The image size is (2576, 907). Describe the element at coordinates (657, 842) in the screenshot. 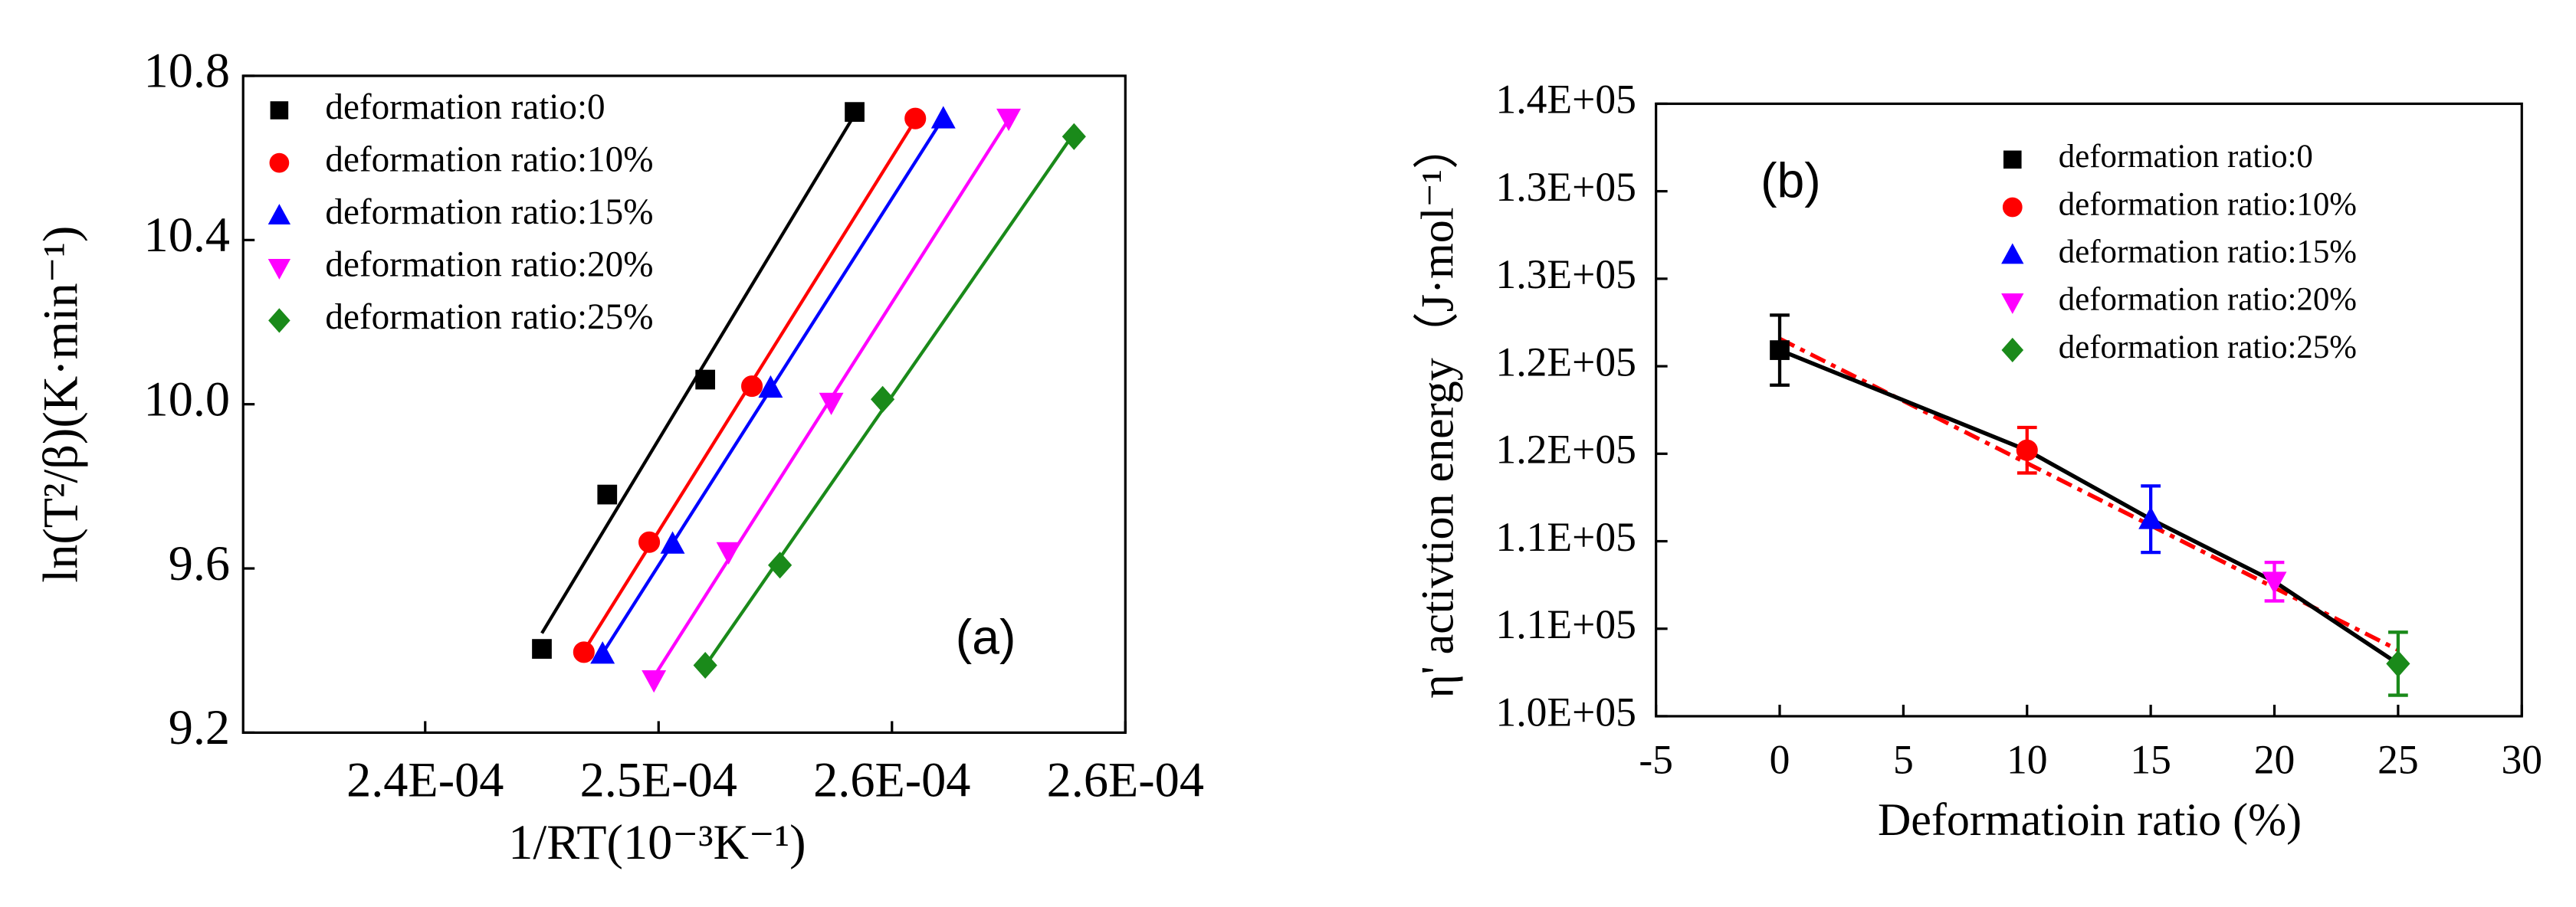

I see `x-axis-label: 1/RT(10⁻³K⁻¹)` at that location.